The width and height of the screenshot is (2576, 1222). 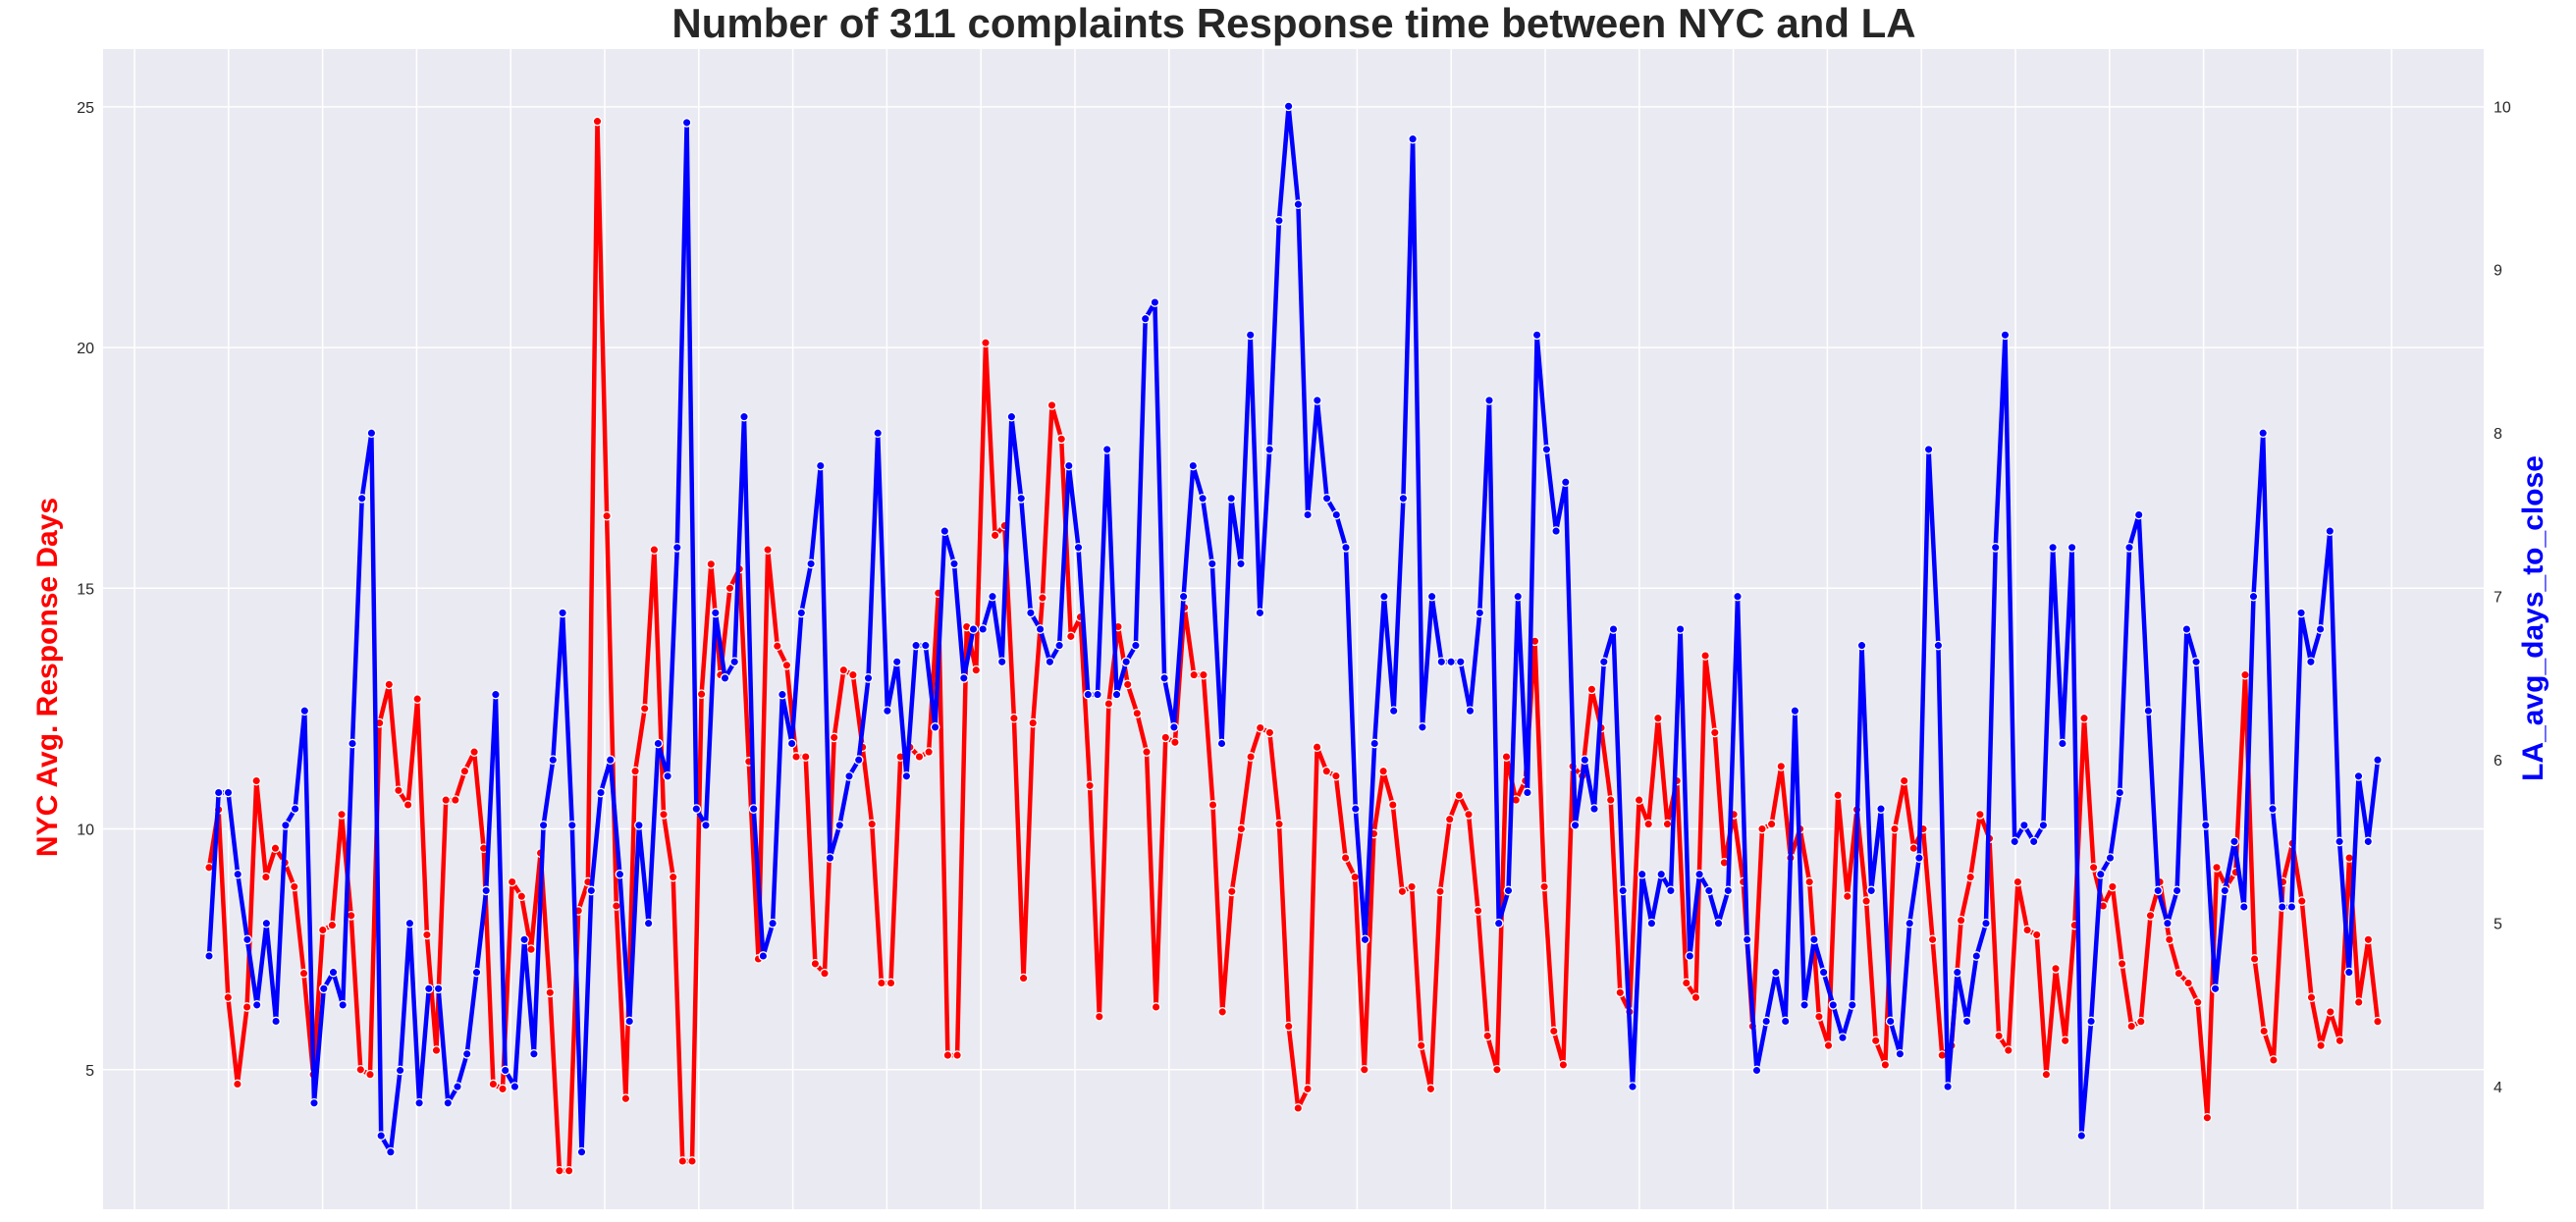 What do you see at coordinates (2533, 618) in the screenshot?
I see `right-axis-label: LA_avg_days_to_close` at bounding box center [2533, 618].